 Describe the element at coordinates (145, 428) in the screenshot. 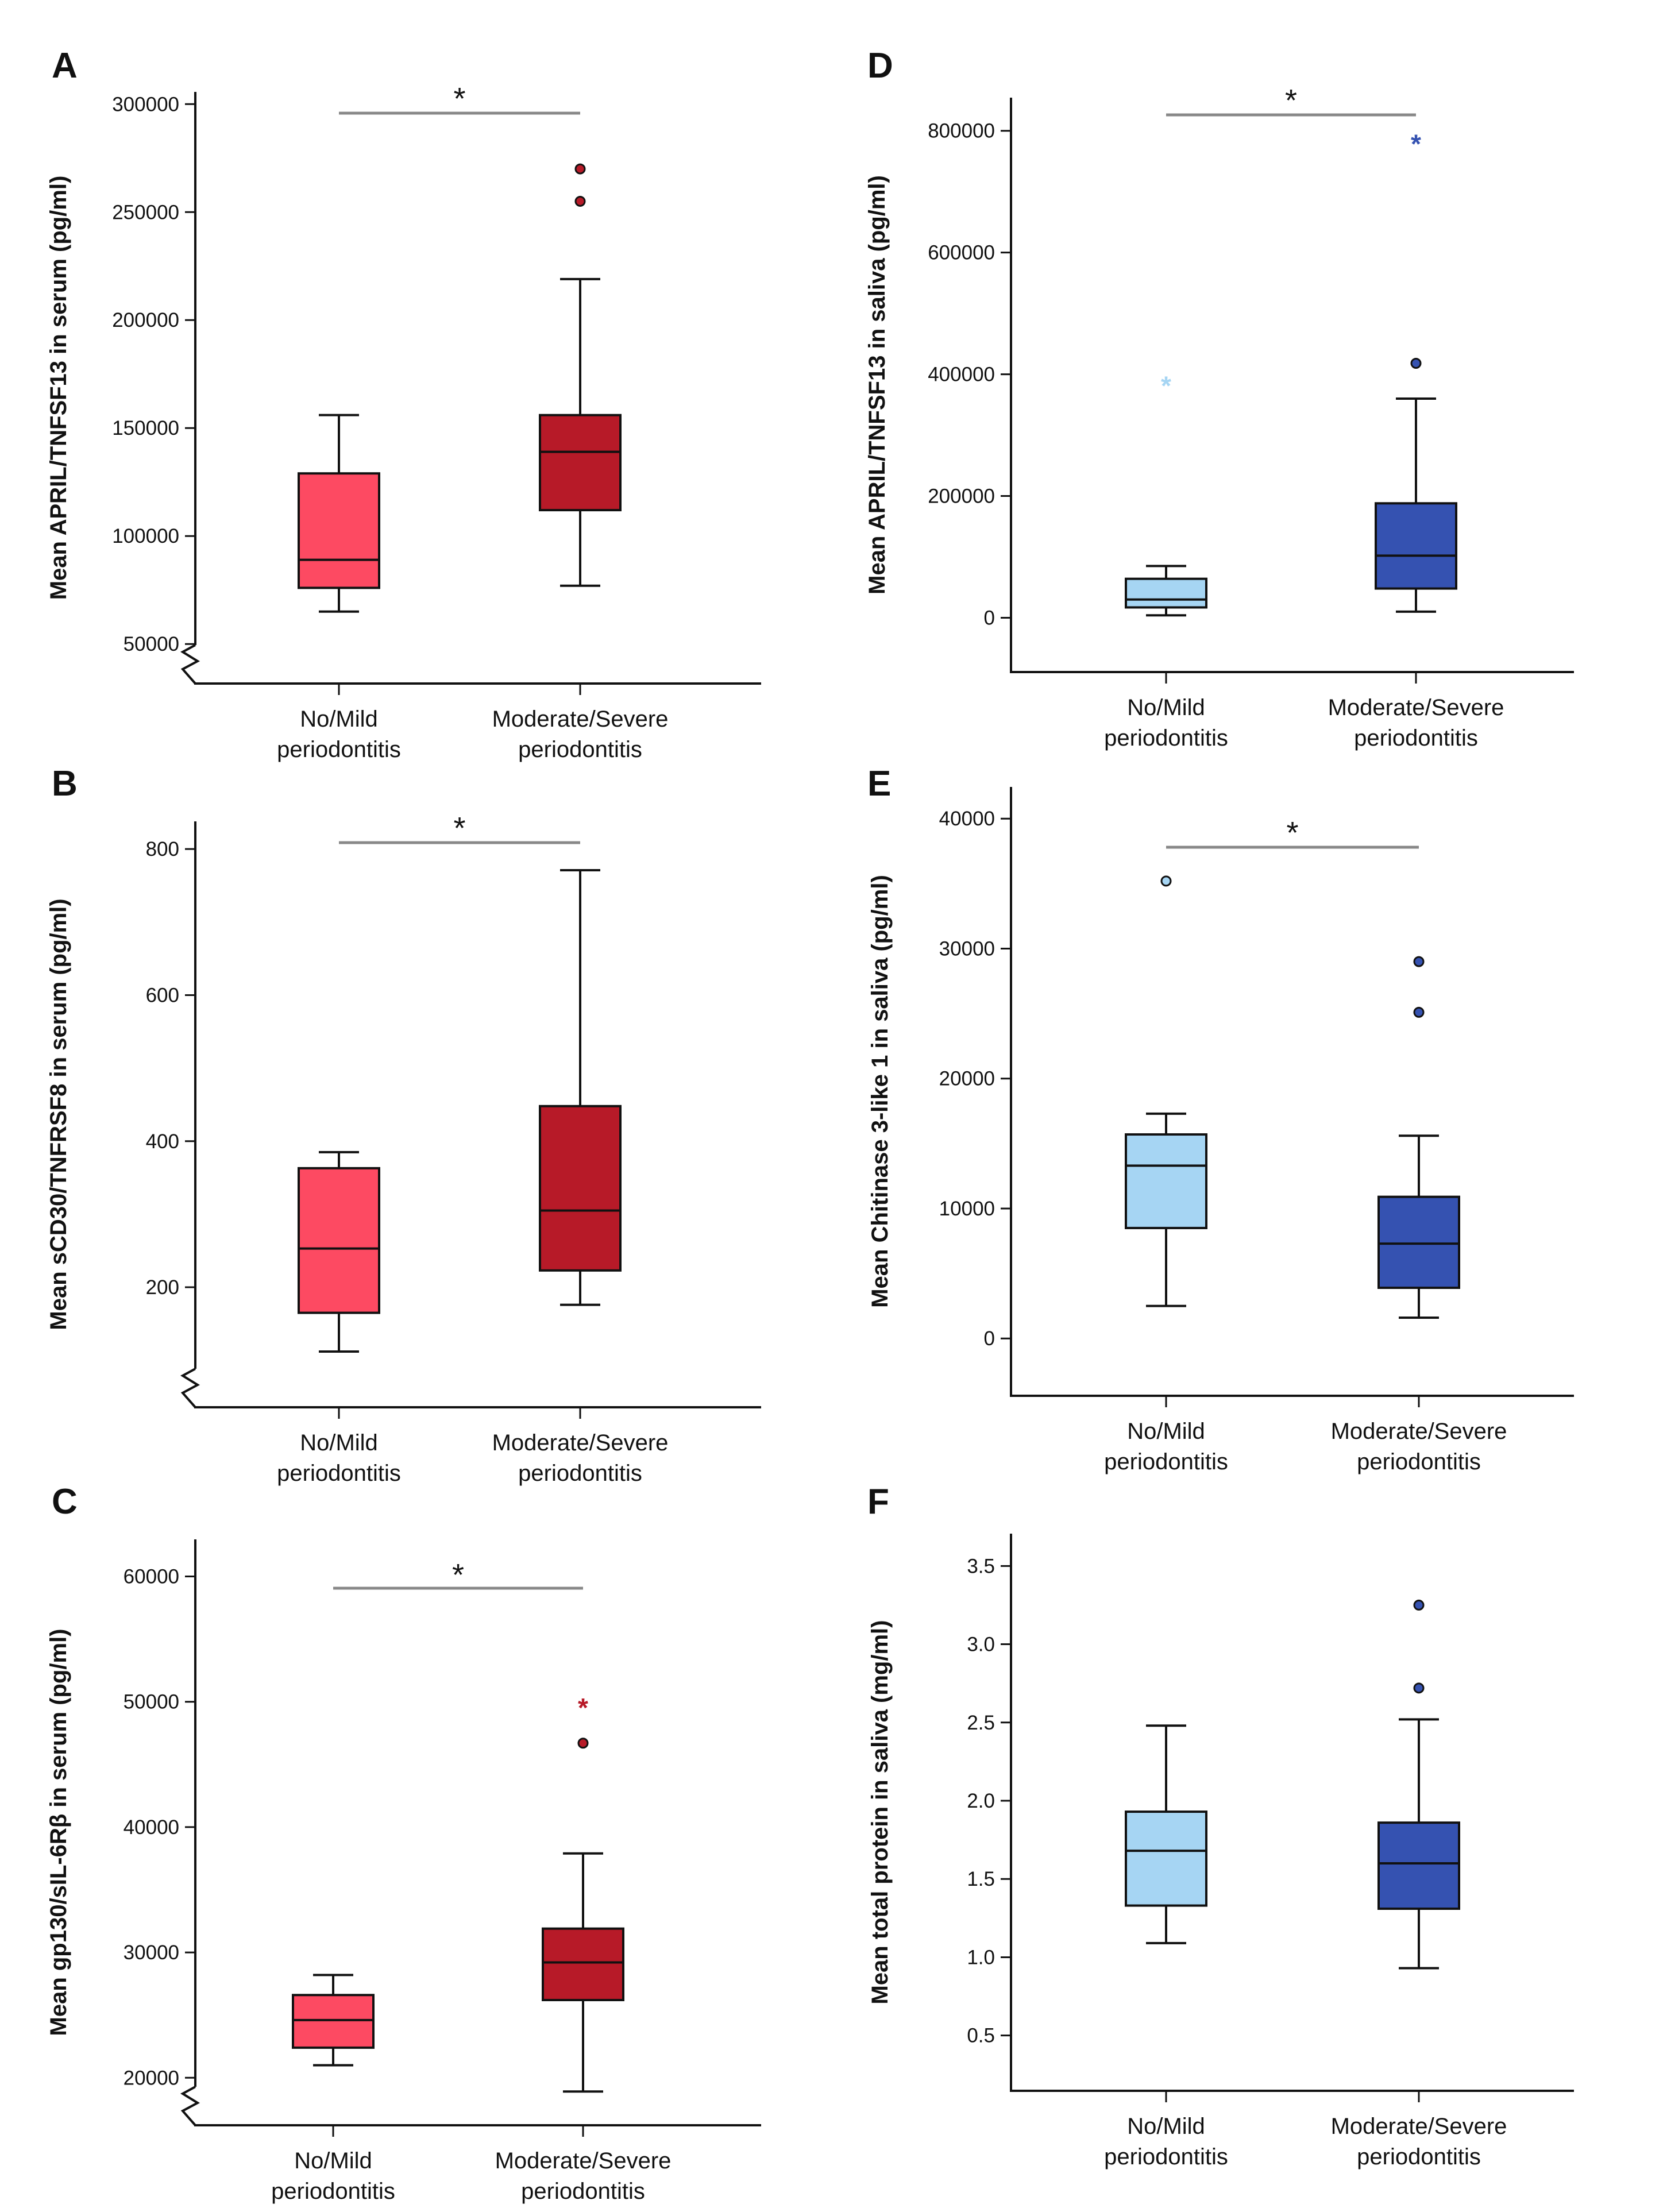

I see `y-tick-label: 150000` at that location.